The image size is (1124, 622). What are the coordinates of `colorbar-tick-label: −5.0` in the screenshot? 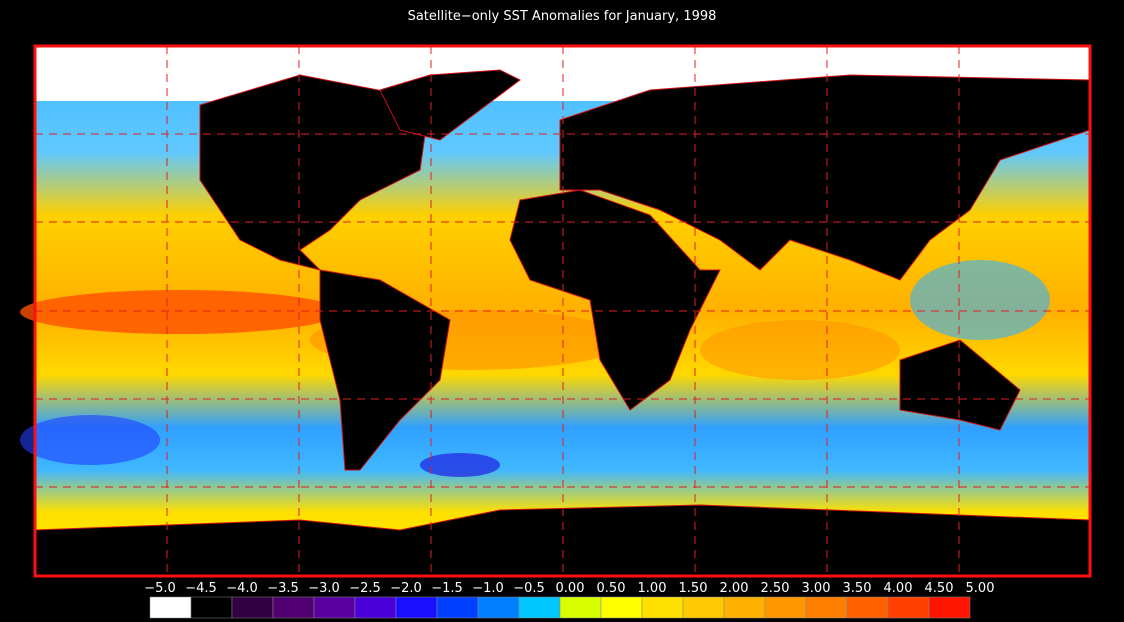 It's located at (160, 588).